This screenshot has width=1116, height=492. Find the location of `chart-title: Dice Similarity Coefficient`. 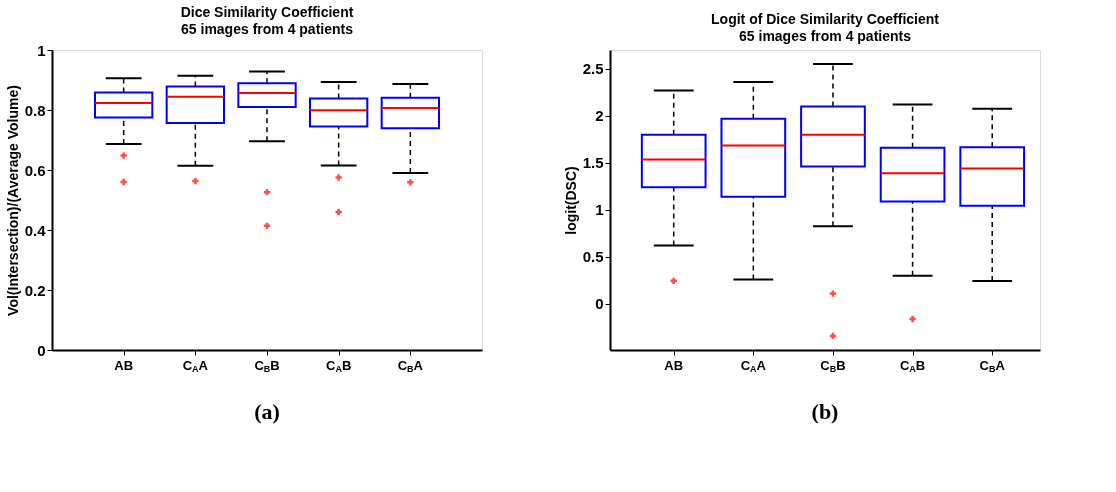

chart-title: Dice Similarity Coefficient is located at coordinates (267, 12).